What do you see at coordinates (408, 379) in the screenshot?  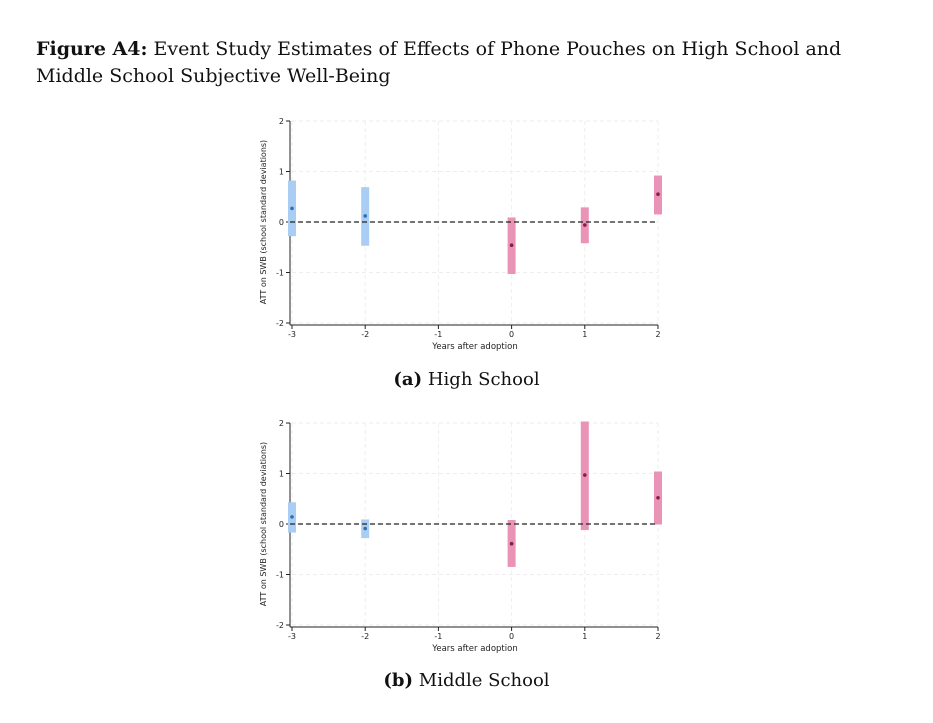 I see `caption-letter: (a)` at bounding box center [408, 379].